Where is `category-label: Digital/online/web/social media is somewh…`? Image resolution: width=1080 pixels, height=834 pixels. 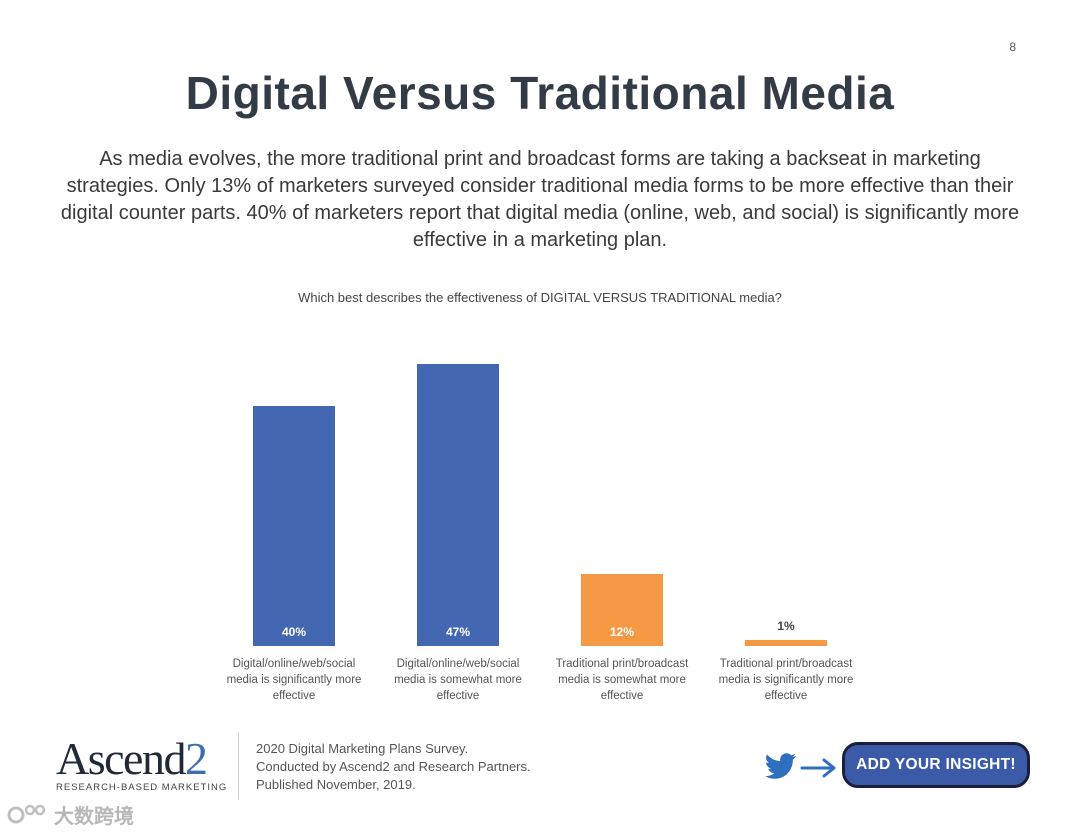
category-label: Digital/online/web/social media is somewh… is located at coordinates (458, 680).